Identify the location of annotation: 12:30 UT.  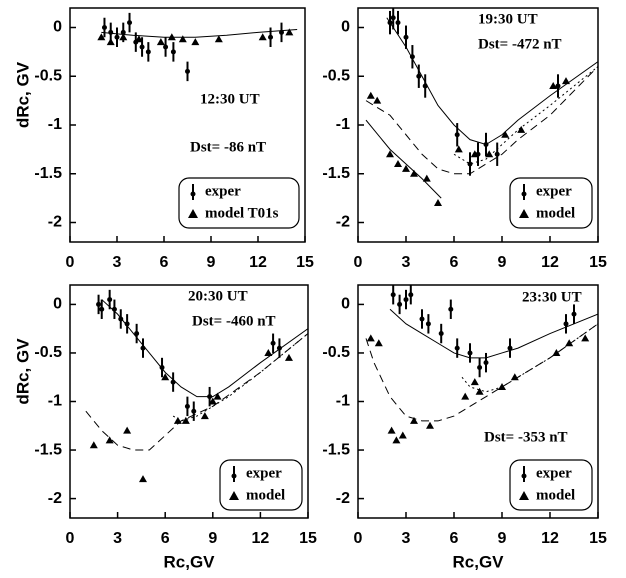
(230, 99).